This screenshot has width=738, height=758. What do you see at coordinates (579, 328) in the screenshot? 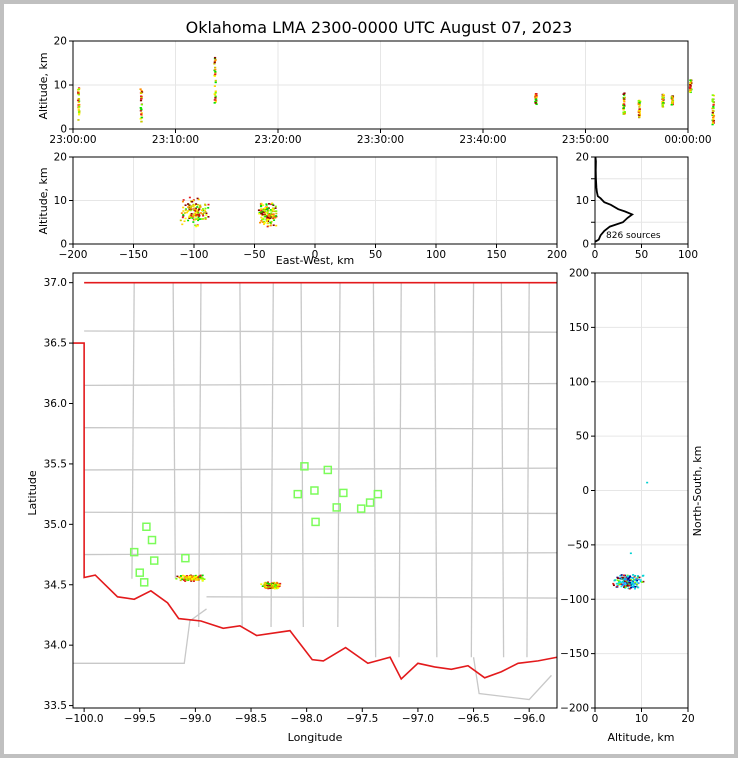
I see `ns-ytick-label: 150` at bounding box center [579, 328].